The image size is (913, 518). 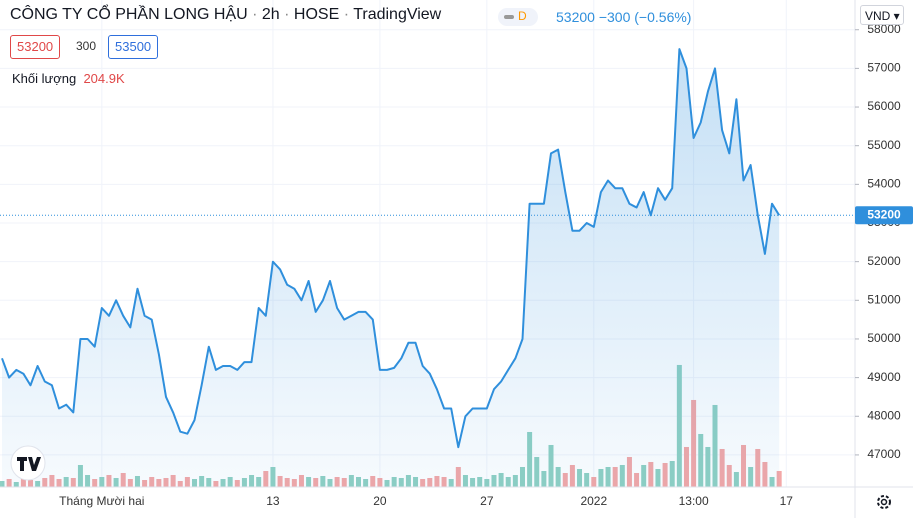 What do you see at coordinates (44, 78) in the screenshot?
I see `volume-title: Khối lượng` at bounding box center [44, 78].